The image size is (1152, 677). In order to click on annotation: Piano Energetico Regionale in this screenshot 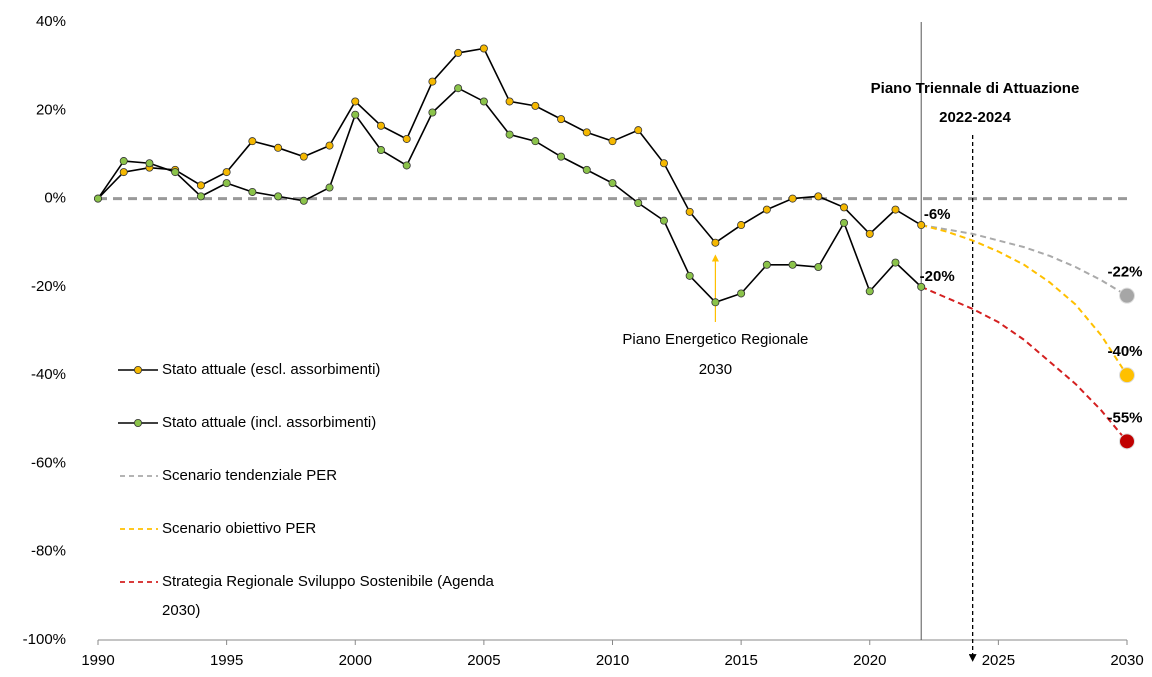, I will do `click(715, 339)`.